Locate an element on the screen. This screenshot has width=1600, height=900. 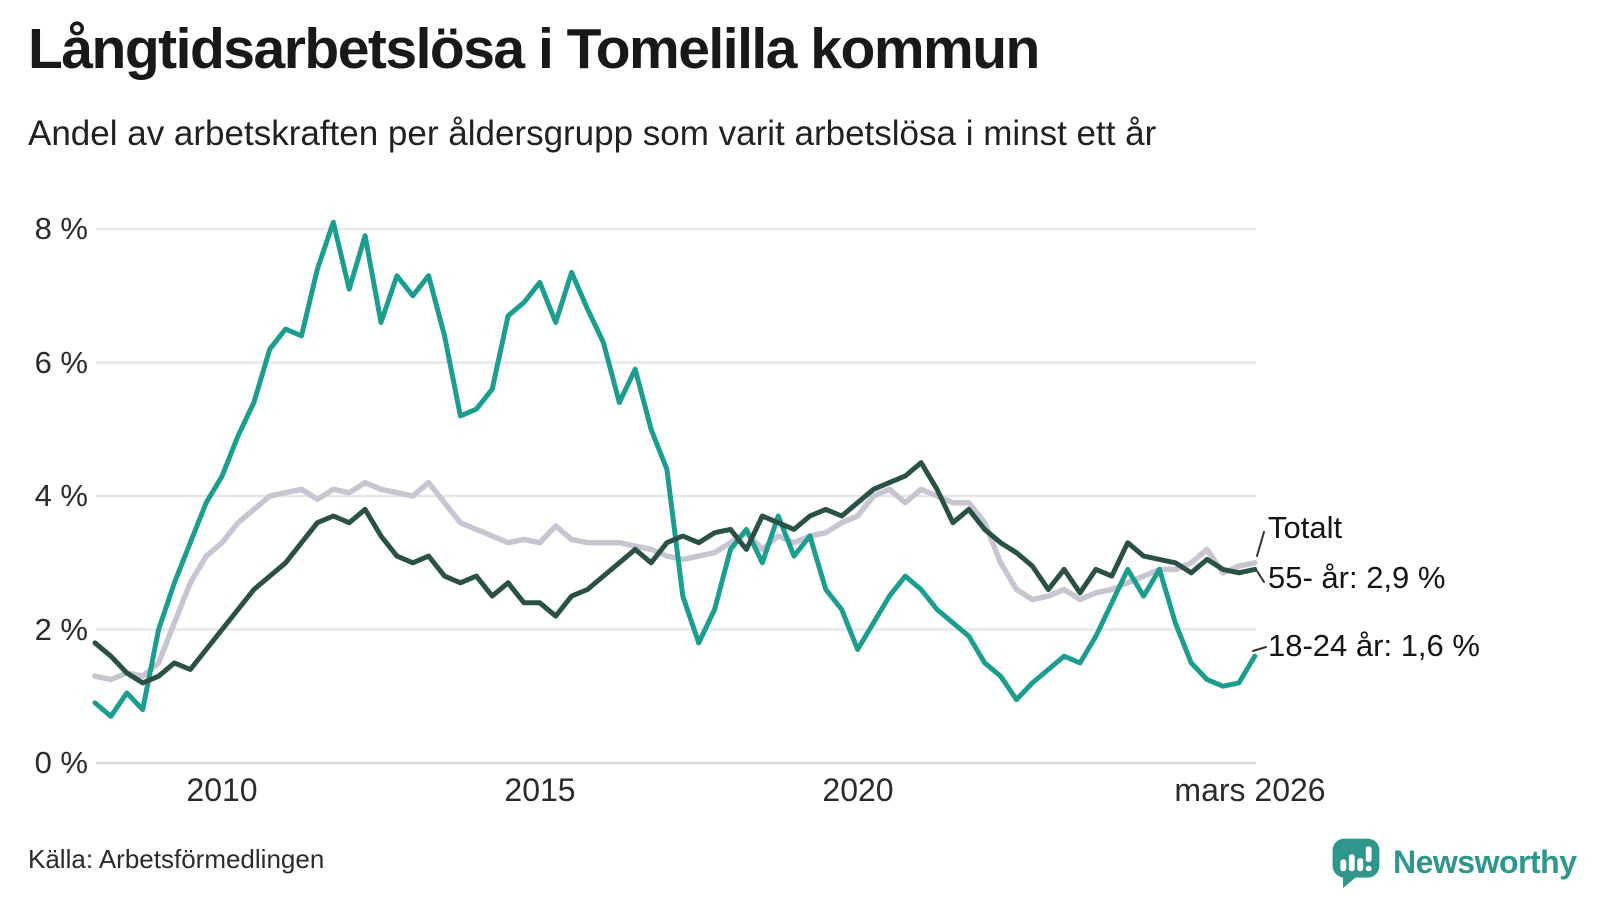
newsworthy-branding: Newsworthy is located at coordinates (1453, 862).